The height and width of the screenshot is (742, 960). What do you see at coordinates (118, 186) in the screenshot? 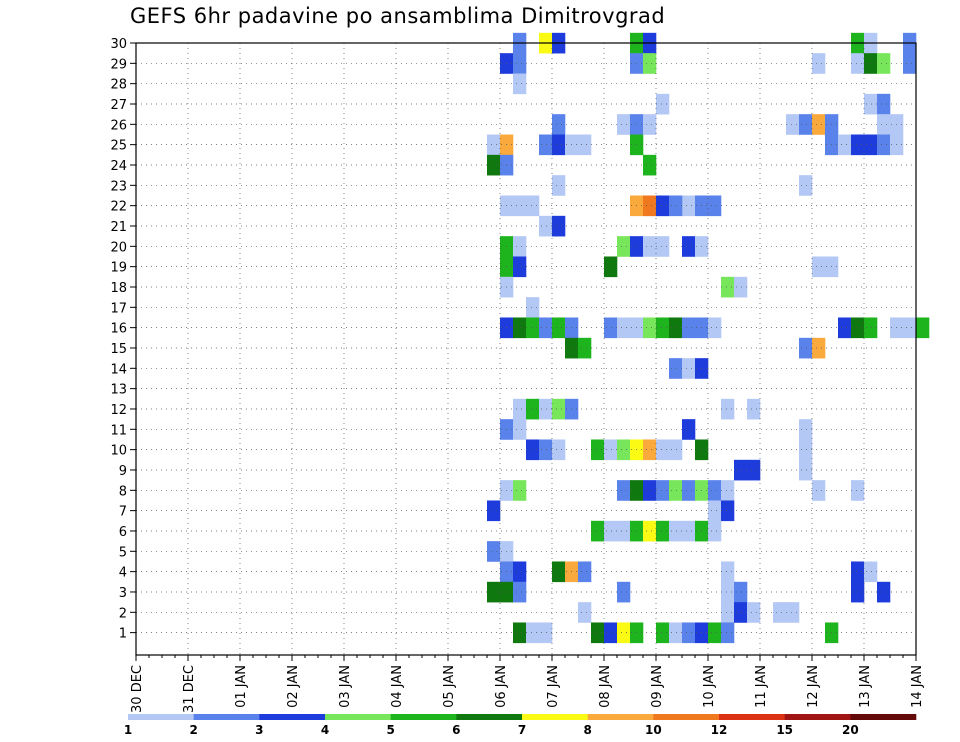
I see `y-tick-label: 23` at bounding box center [118, 186].